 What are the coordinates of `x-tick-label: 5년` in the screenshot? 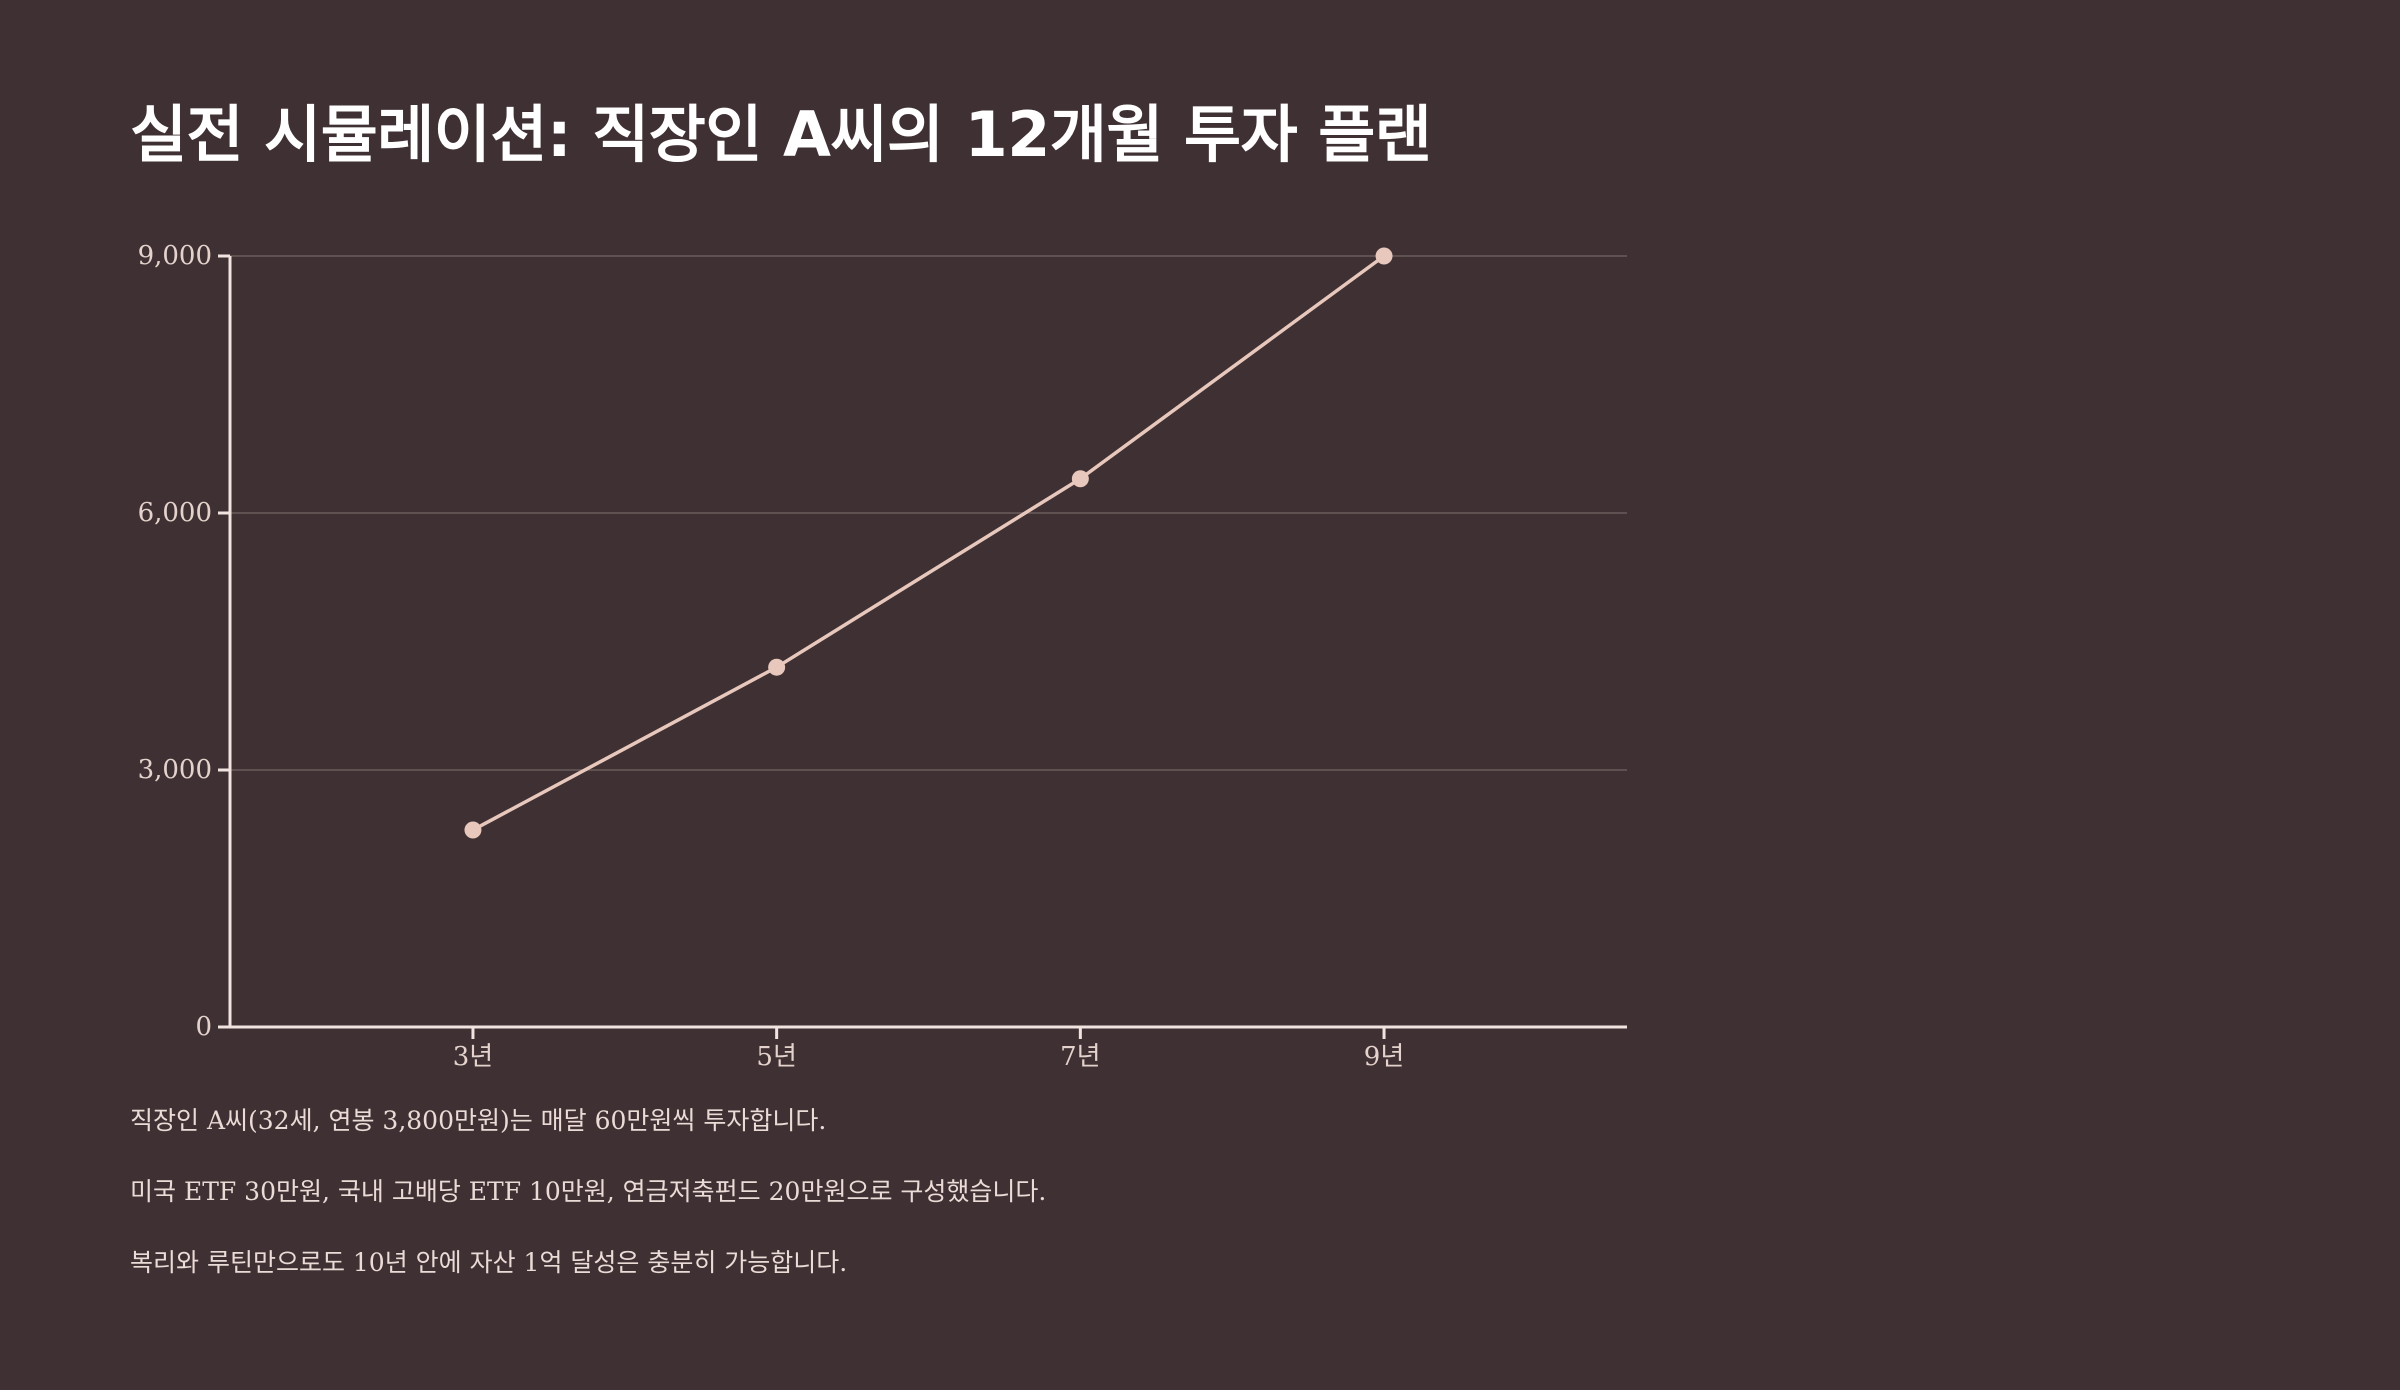 It's located at (776, 1057).